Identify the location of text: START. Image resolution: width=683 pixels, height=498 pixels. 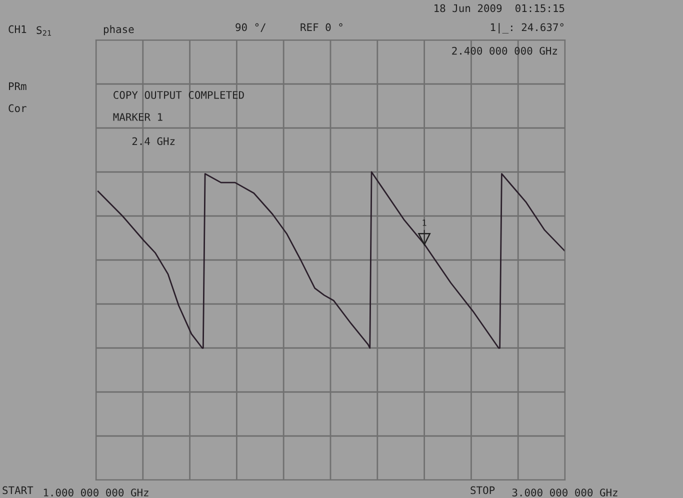
(18, 490).